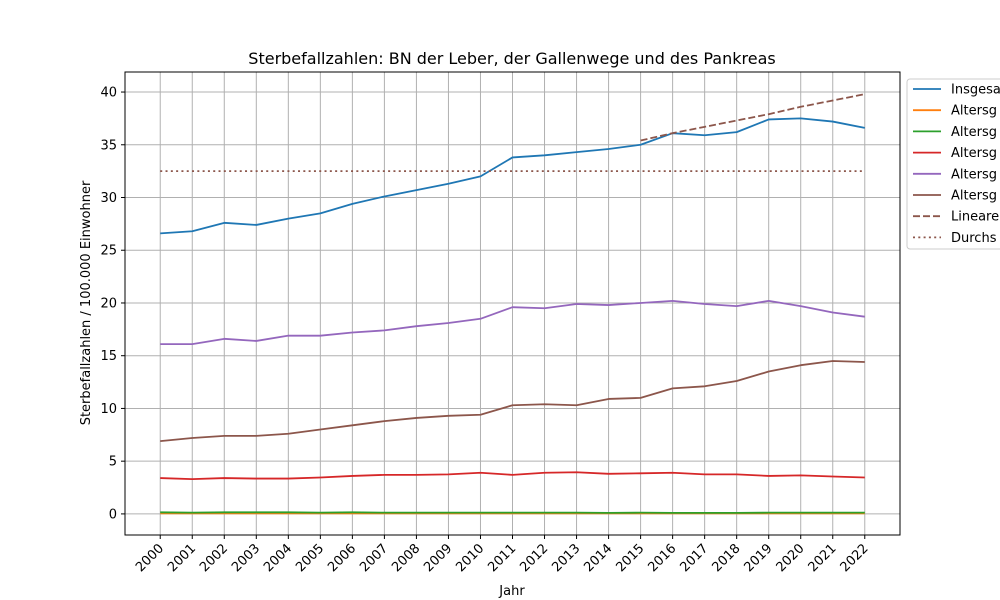  I want to click on x-tick-label: 2001, so click(182, 558).